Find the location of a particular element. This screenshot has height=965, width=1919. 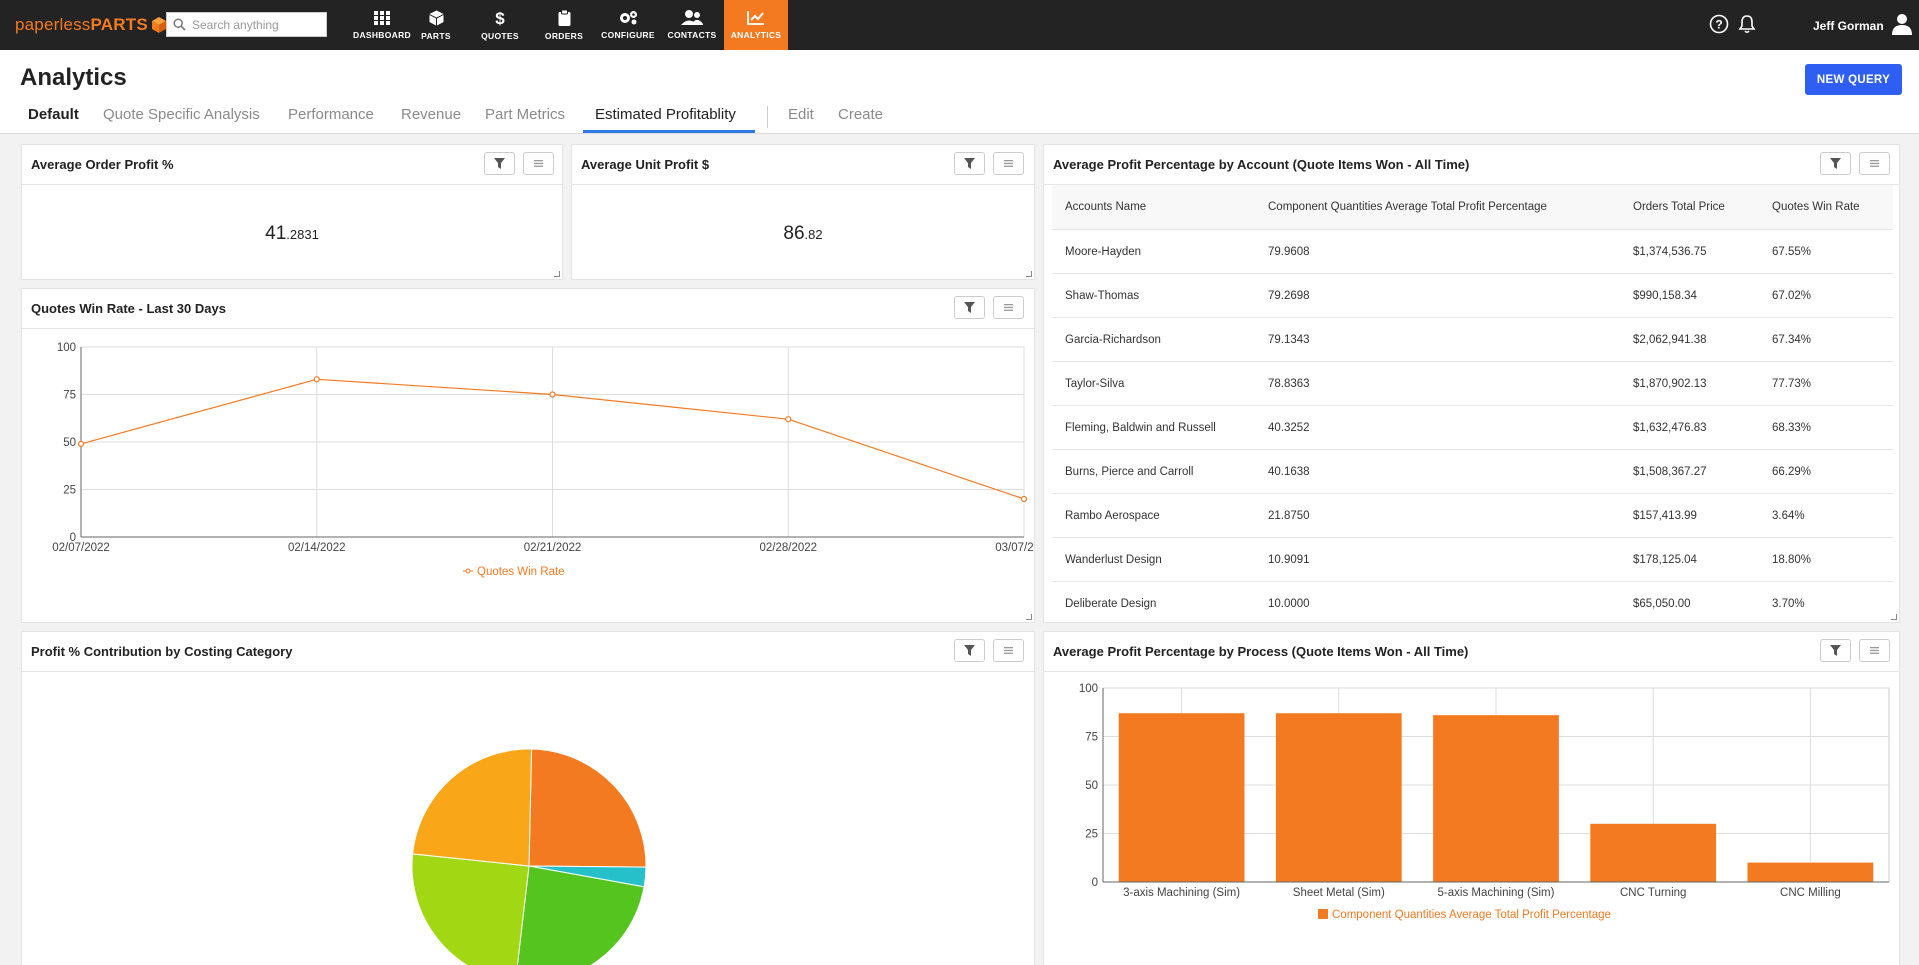

cell-win-rate: 67.55% is located at coordinates (1792, 252).